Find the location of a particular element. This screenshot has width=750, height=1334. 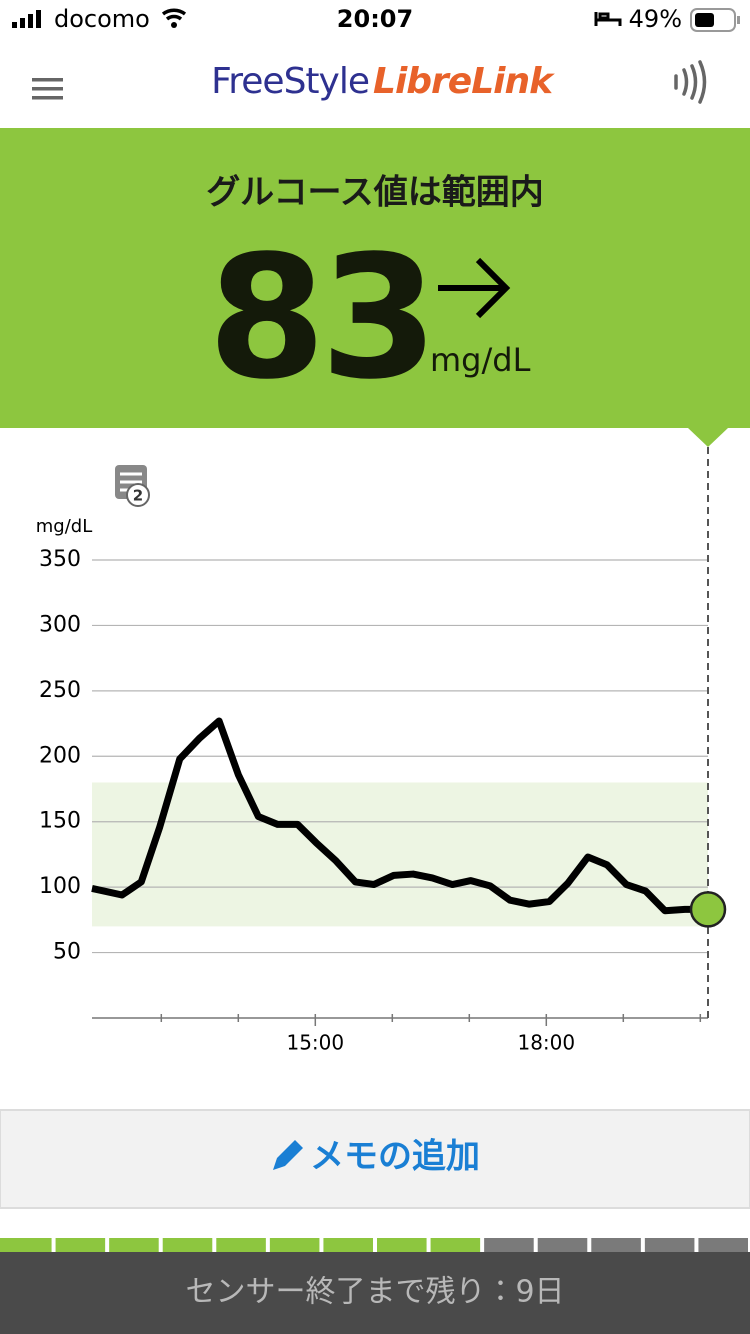

battery-text: 49% is located at coordinates (655, 19).